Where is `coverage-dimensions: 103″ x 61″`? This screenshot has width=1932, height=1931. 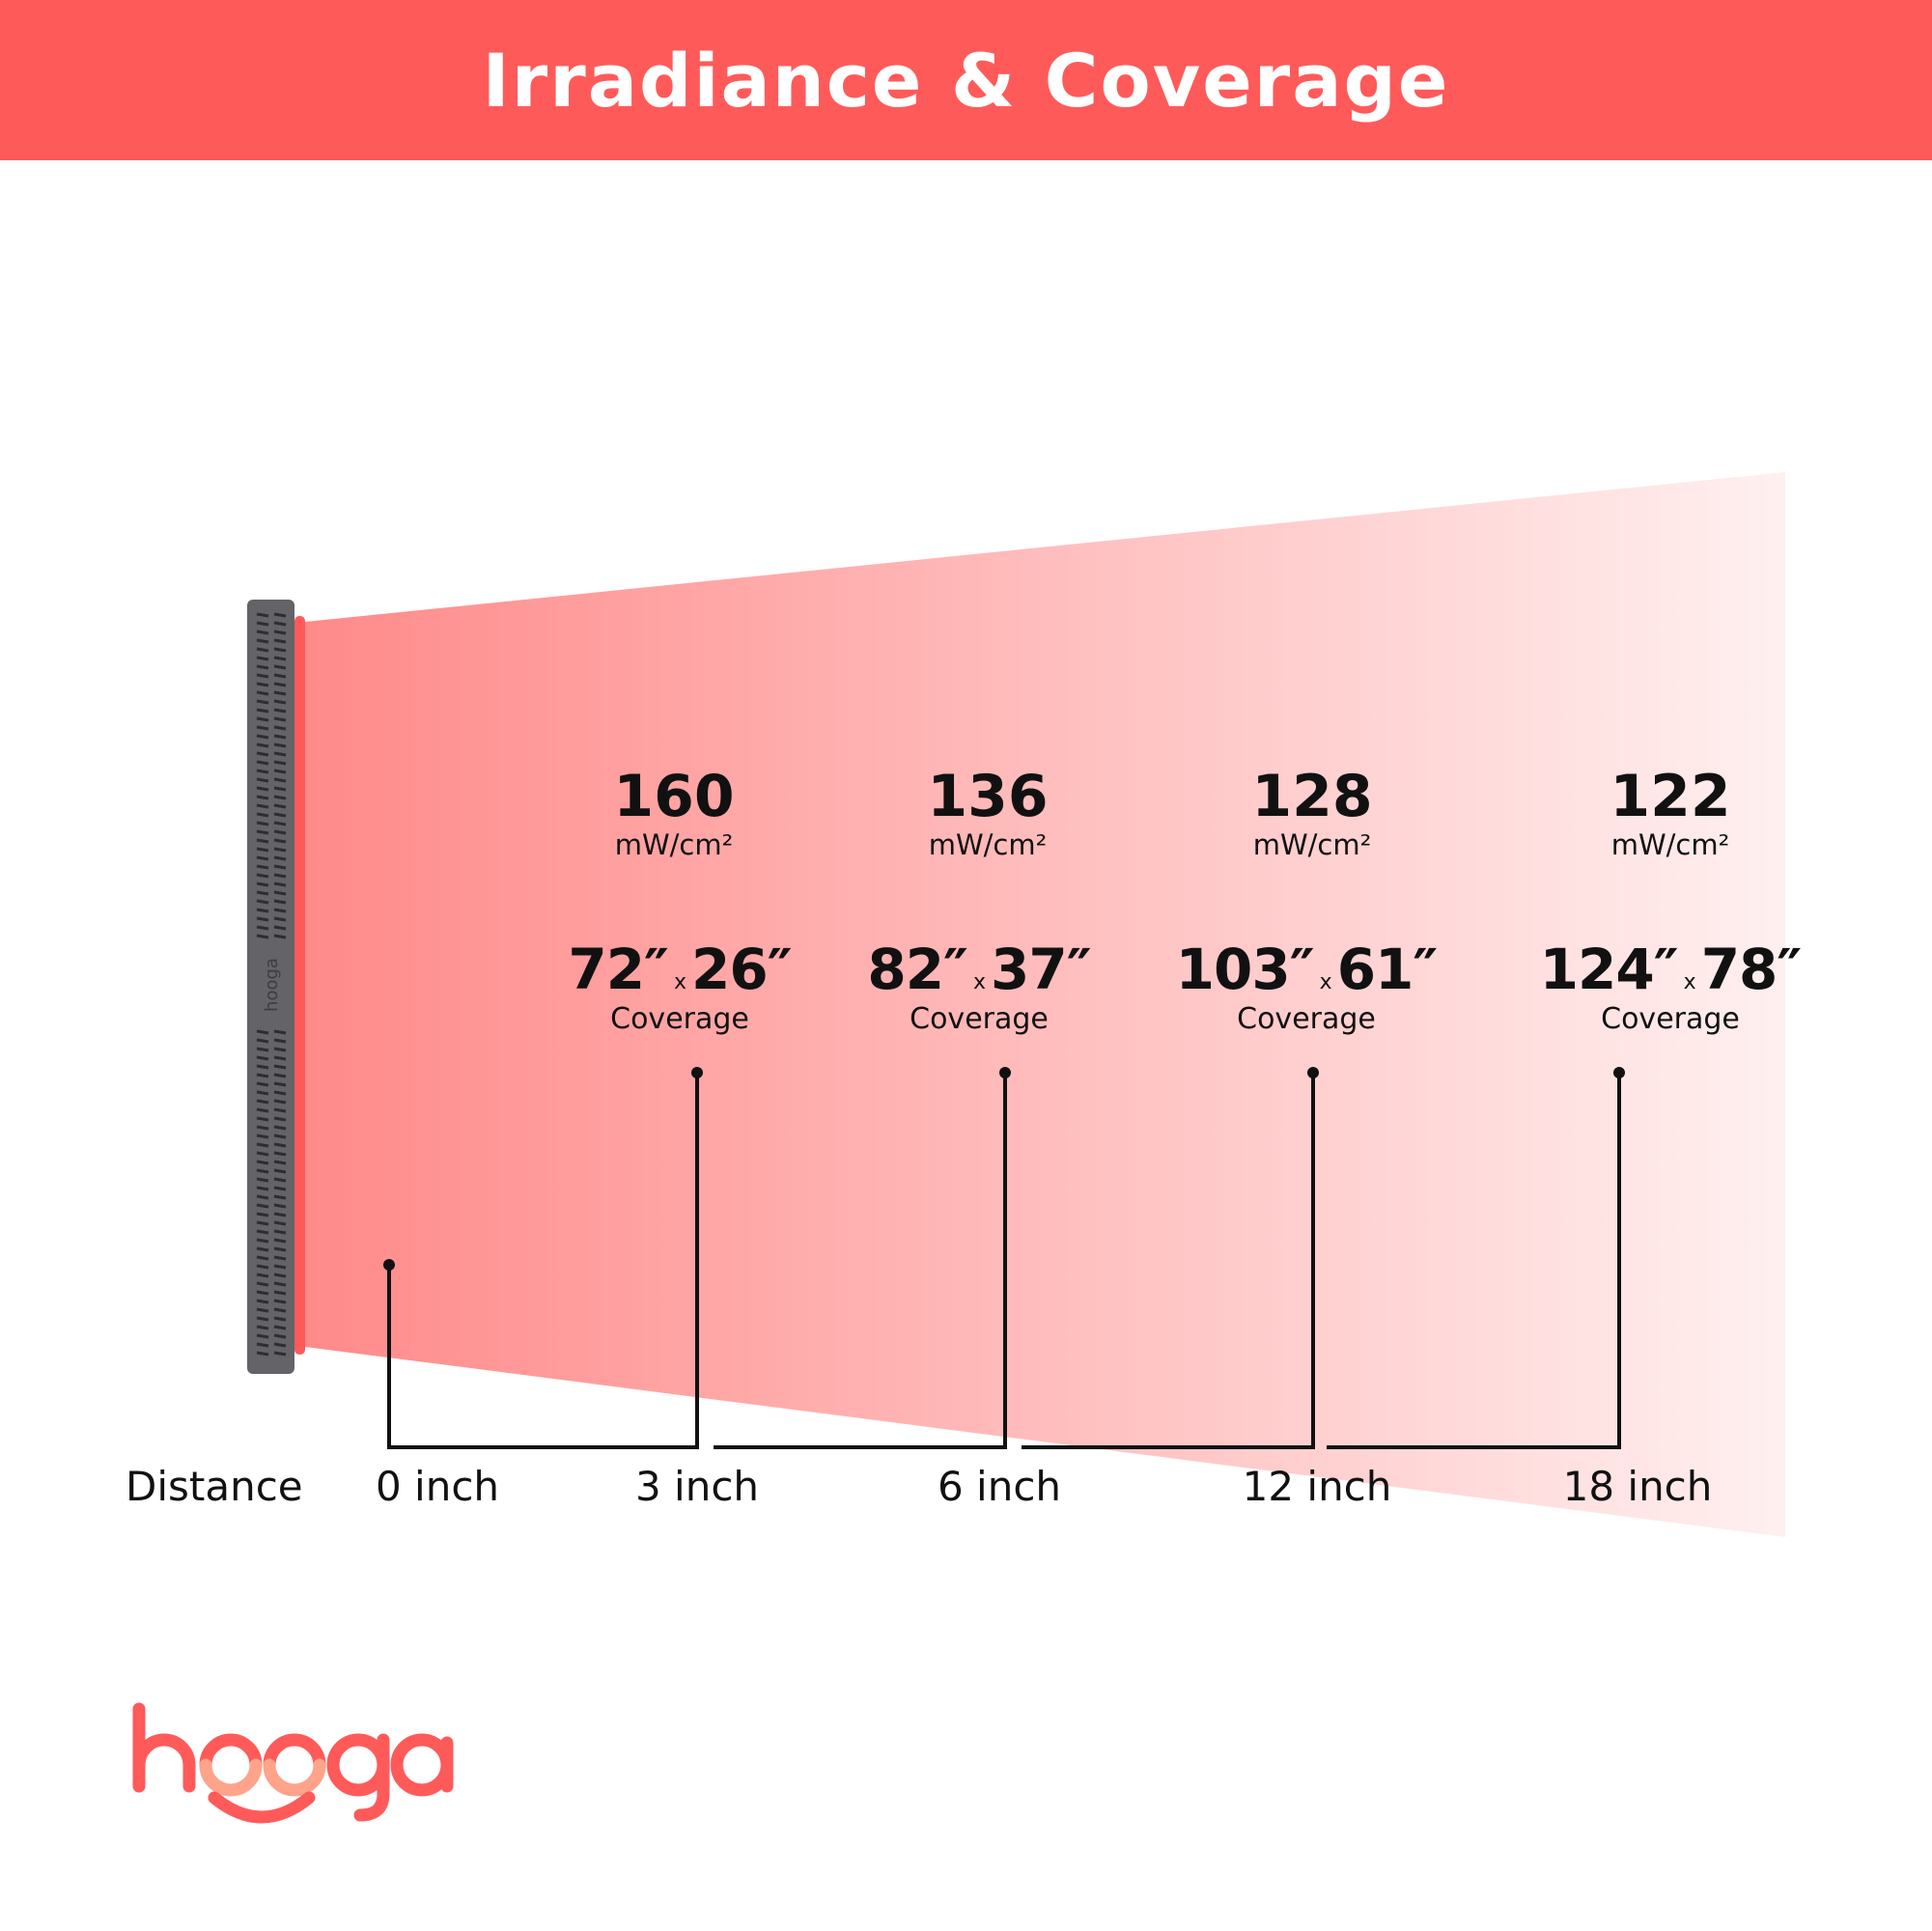 coverage-dimensions: 103″ x 61″ is located at coordinates (1307, 969).